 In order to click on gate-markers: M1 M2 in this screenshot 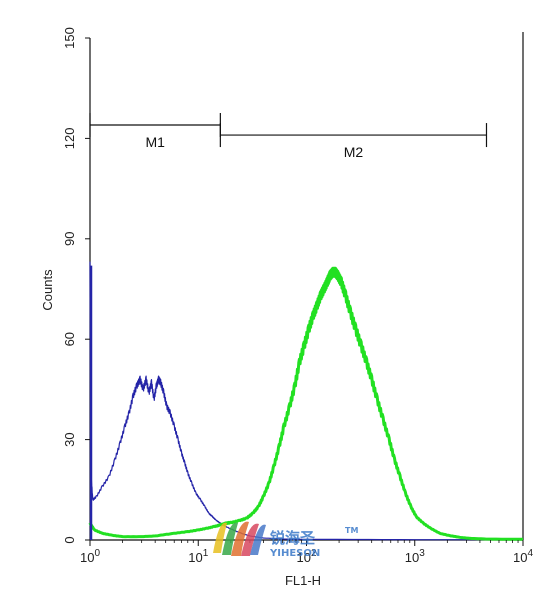, I will do `click(288, 136)`.